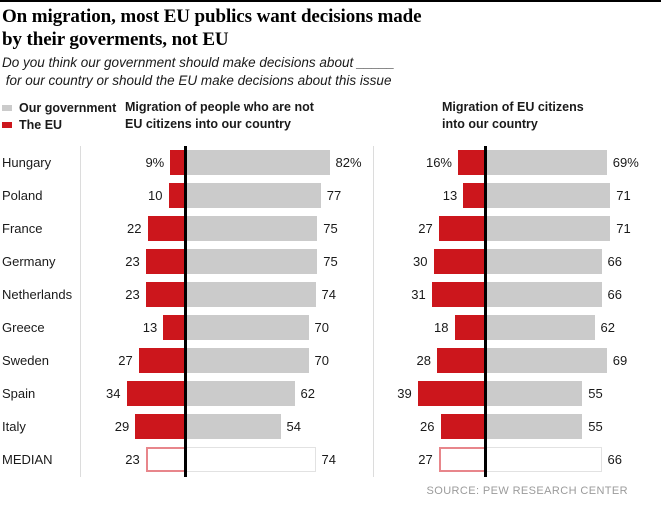 The width and height of the screenshot is (661, 510). What do you see at coordinates (22, 195) in the screenshot?
I see `row-label: Poland` at bounding box center [22, 195].